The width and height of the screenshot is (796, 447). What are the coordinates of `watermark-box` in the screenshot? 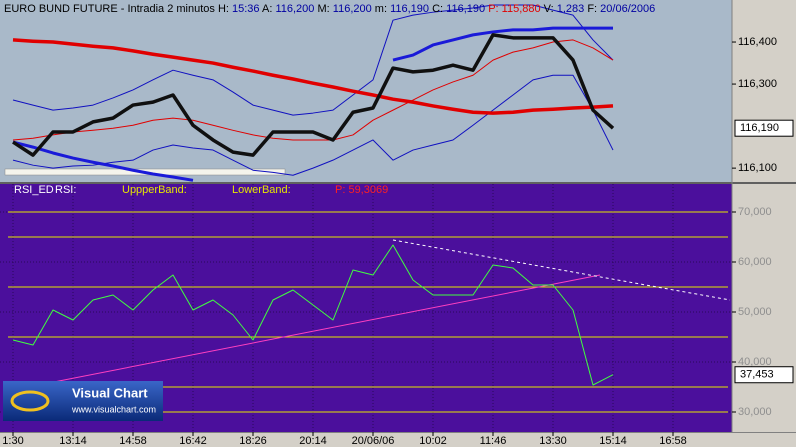 It's located at (83, 401).